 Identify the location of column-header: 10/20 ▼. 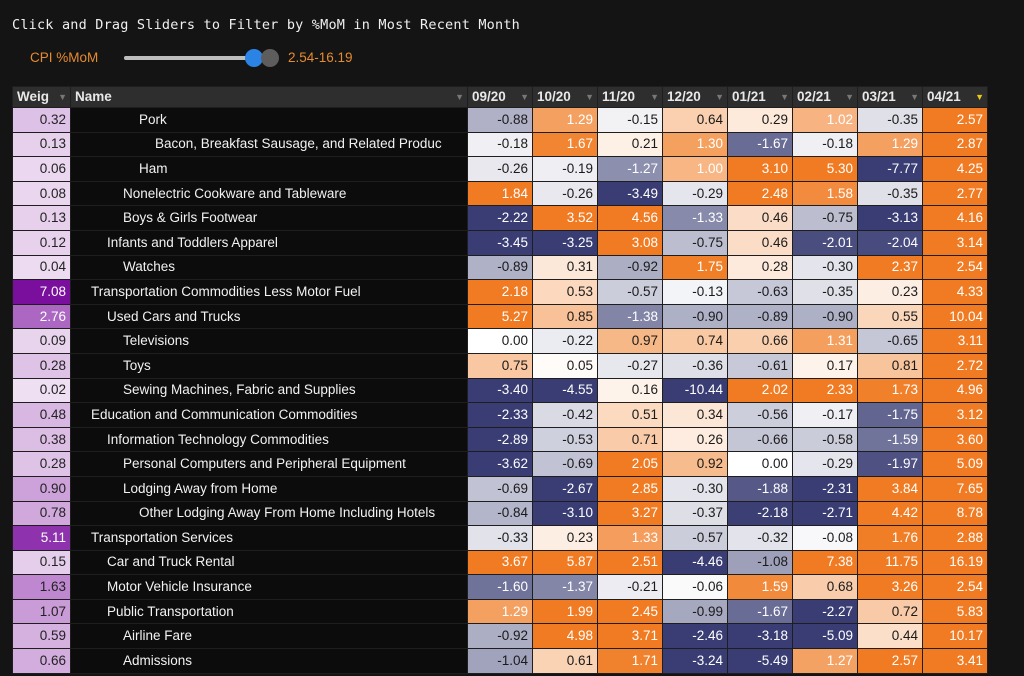
(565, 97).